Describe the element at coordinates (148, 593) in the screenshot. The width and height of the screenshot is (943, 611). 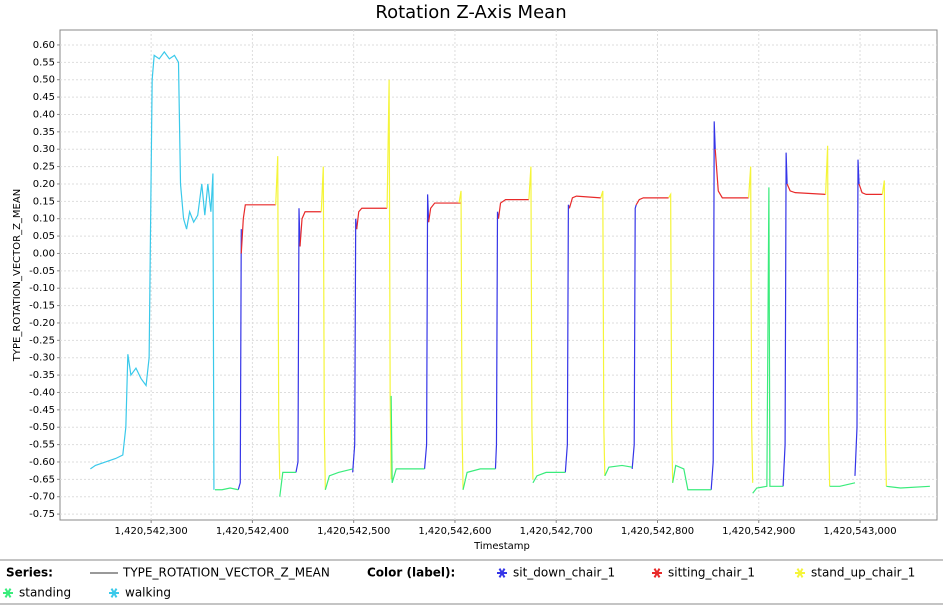
I see `legend-label: walking` at that location.